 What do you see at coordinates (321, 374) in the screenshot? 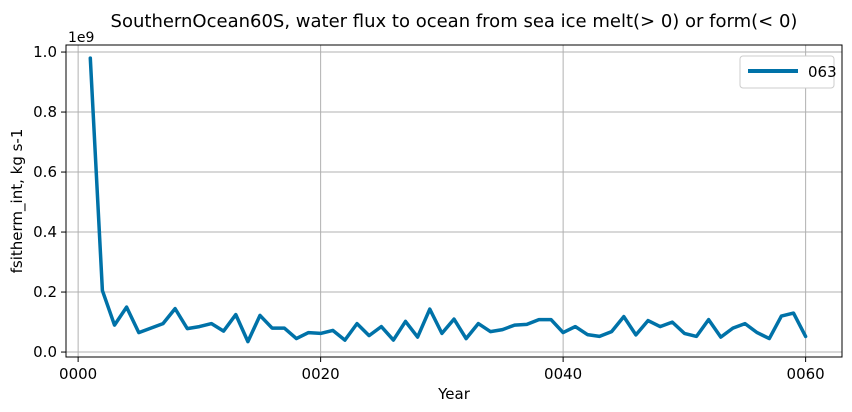
I see `x-tick-label: 0020` at bounding box center [321, 374].